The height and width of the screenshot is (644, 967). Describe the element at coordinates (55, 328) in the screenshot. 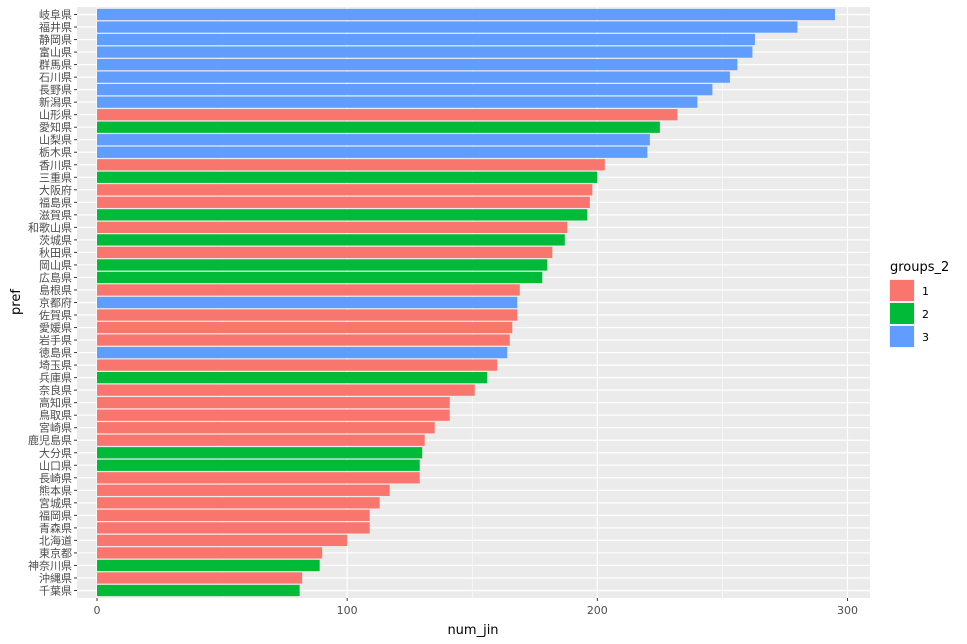

I see `y-tick-label: 愛媛県` at that location.